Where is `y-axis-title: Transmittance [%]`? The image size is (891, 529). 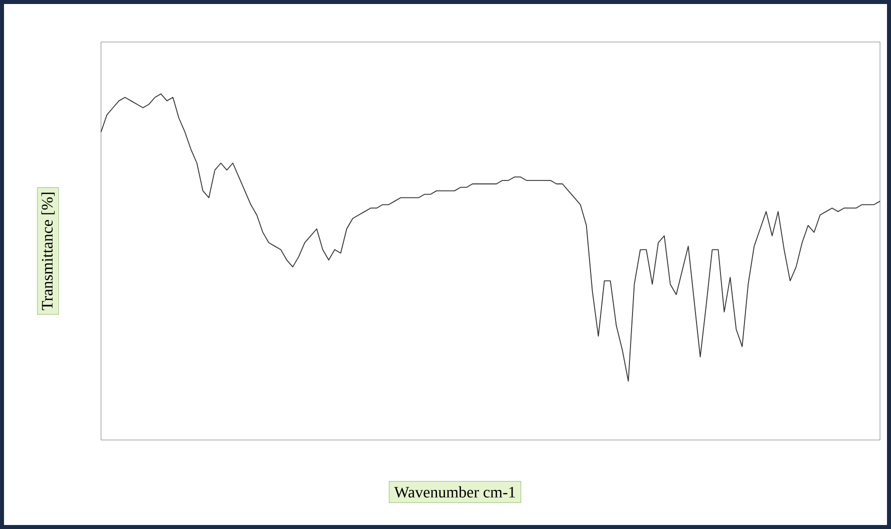 y-axis-title: Transmittance [%] is located at coordinates (48, 251).